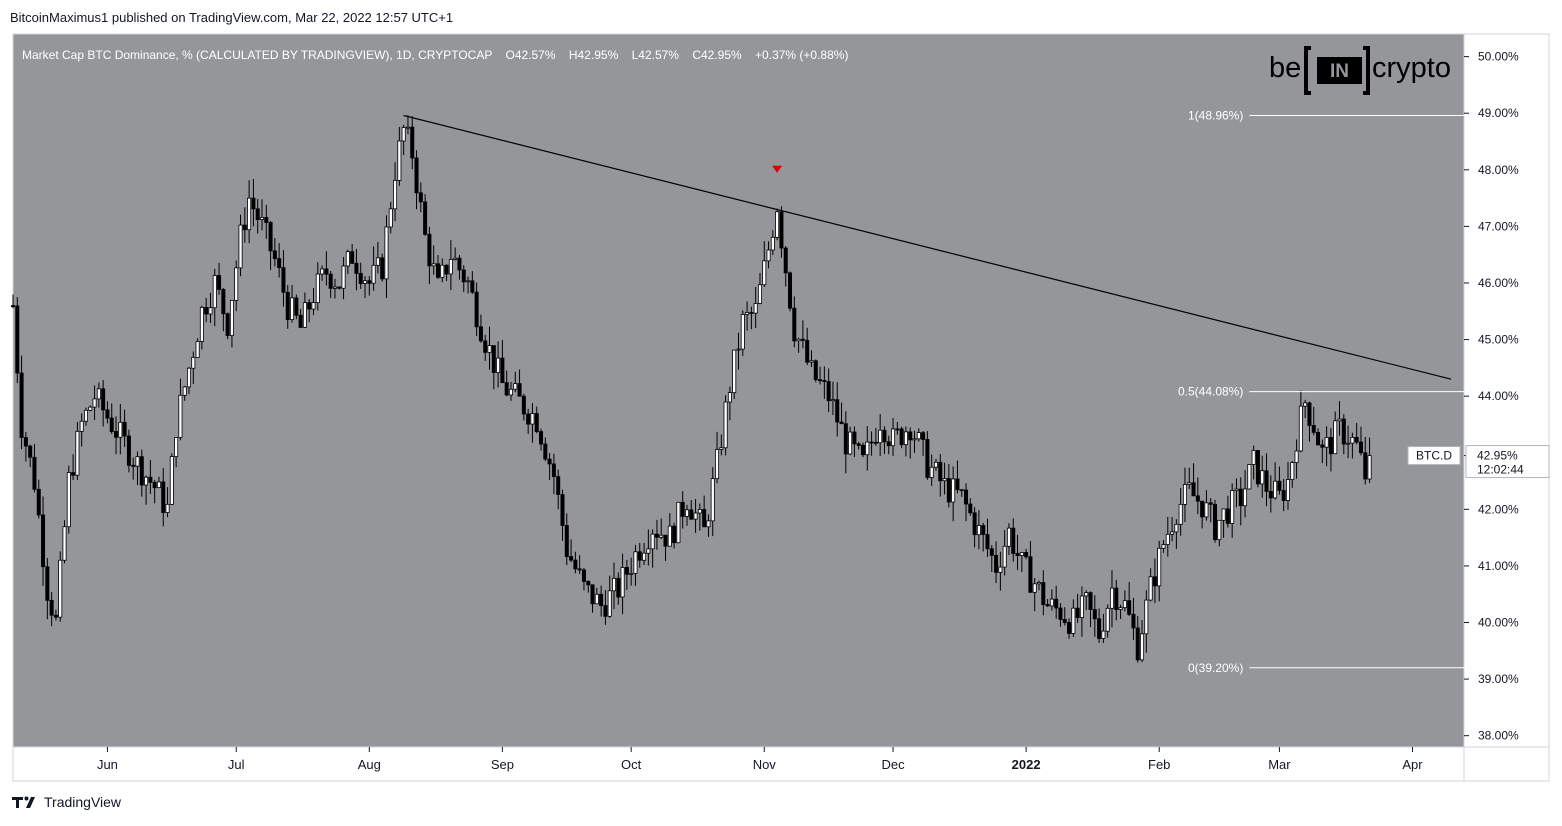 The width and height of the screenshot is (1562, 826). What do you see at coordinates (1498, 623) in the screenshot?
I see `y-tick-label: 40.00%` at bounding box center [1498, 623].